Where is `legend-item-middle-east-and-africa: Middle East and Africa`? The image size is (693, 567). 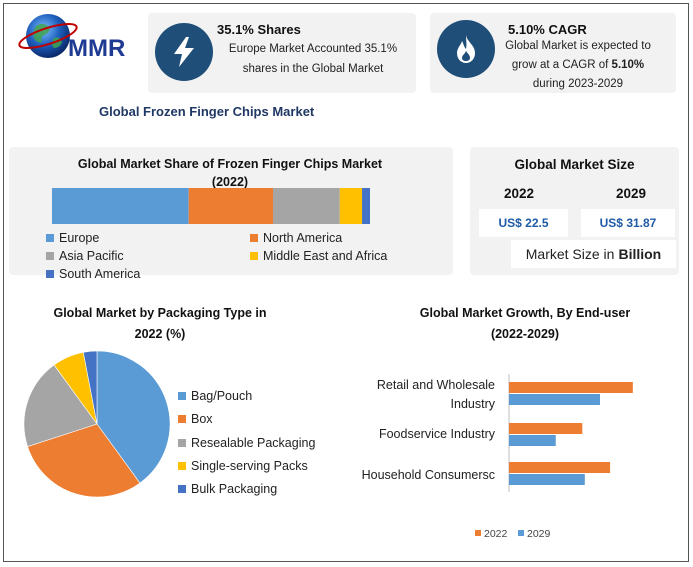
legend-item-middle-east-and-africa: Middle East and Africa is located at coordinates (318, 256).